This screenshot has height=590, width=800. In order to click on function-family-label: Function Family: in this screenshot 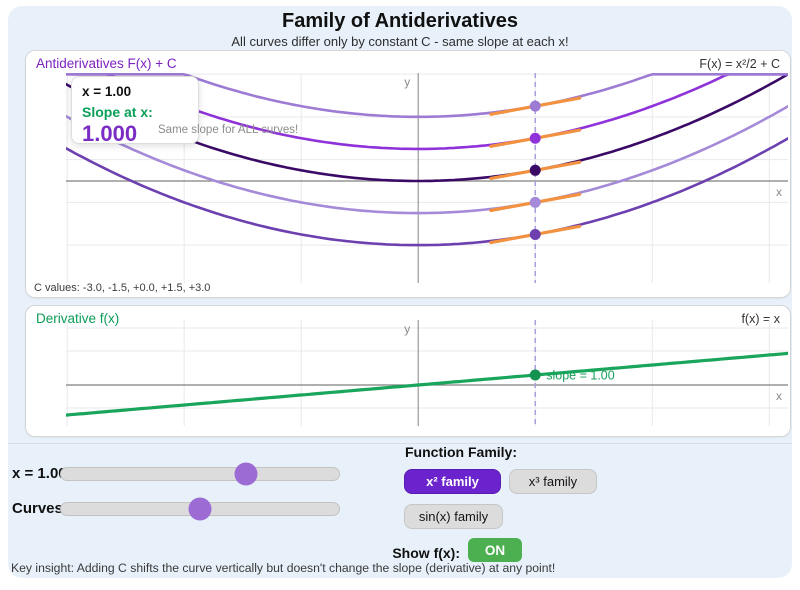, I will do `click(461, 452)`.